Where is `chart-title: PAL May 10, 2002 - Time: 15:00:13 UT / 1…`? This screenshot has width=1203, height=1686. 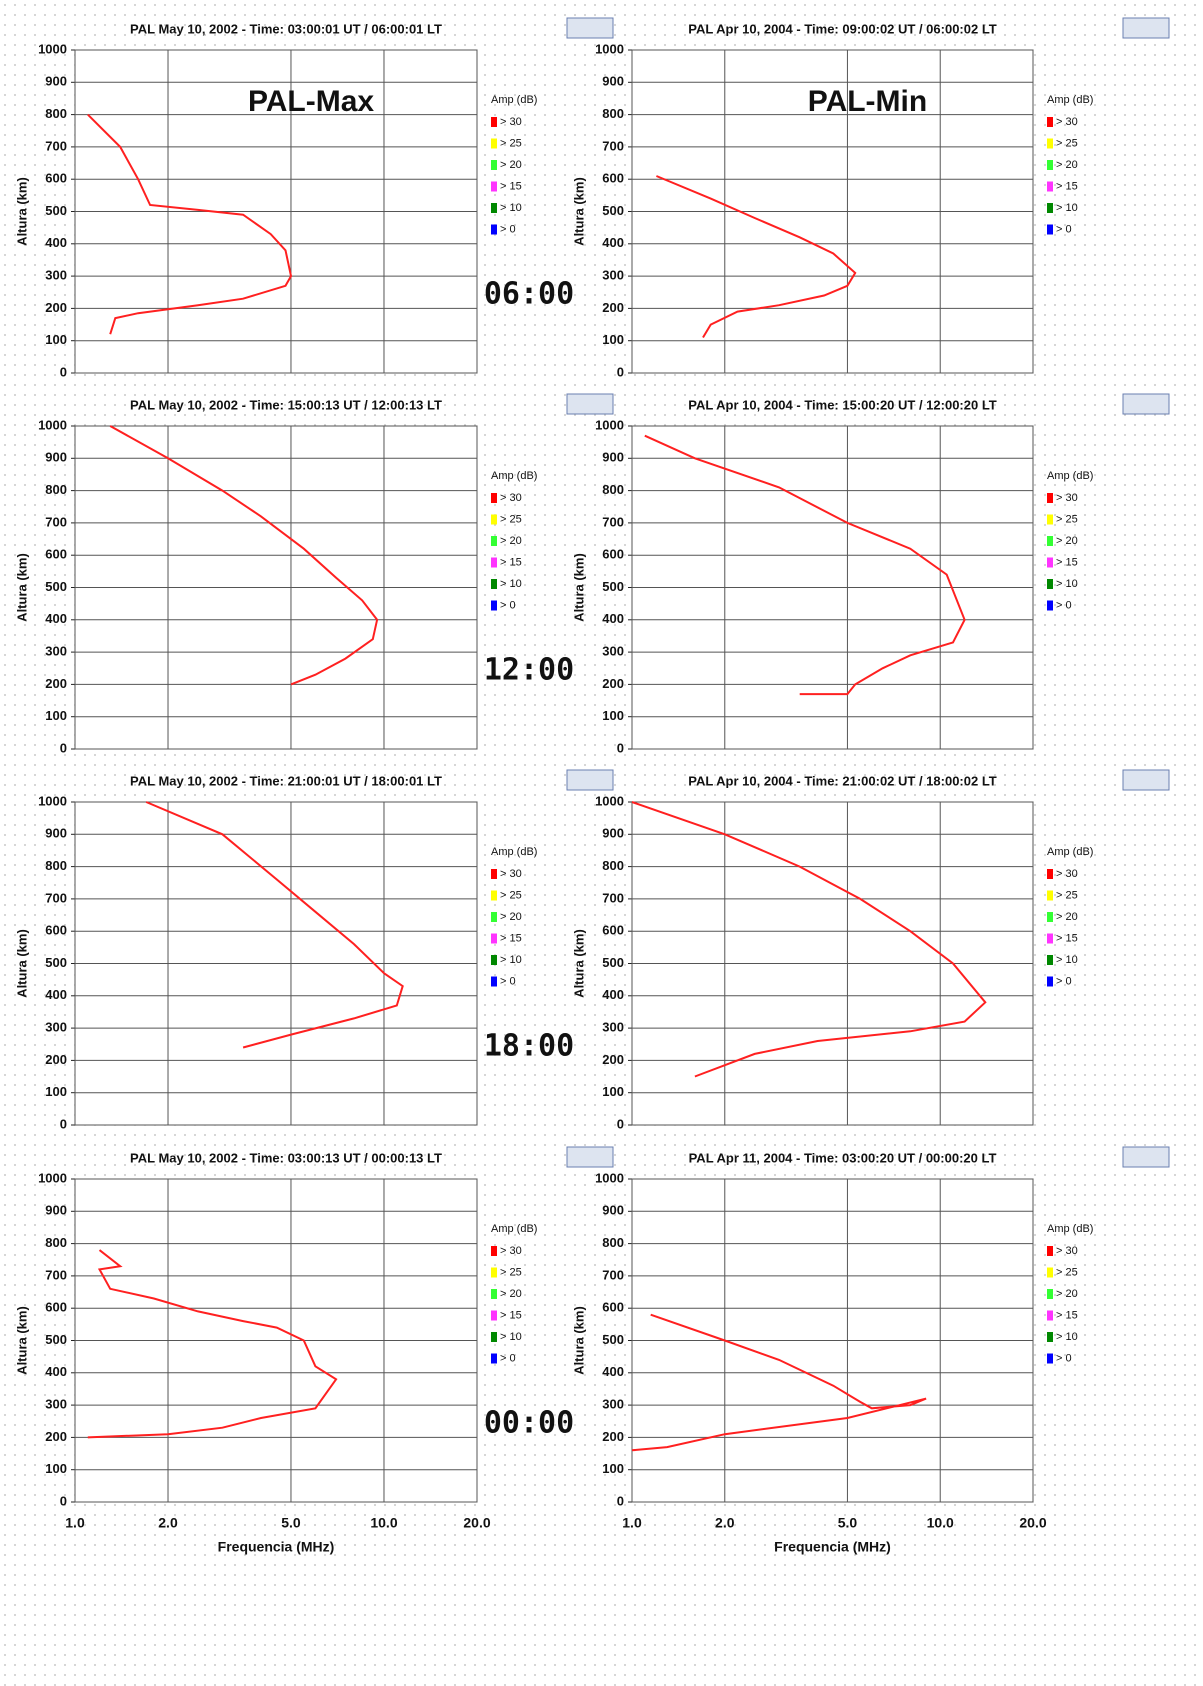 chart-title: PAL May 10, 2002 - Time: 15:00:13 UT / 1… is located at coordinates (286, 404).